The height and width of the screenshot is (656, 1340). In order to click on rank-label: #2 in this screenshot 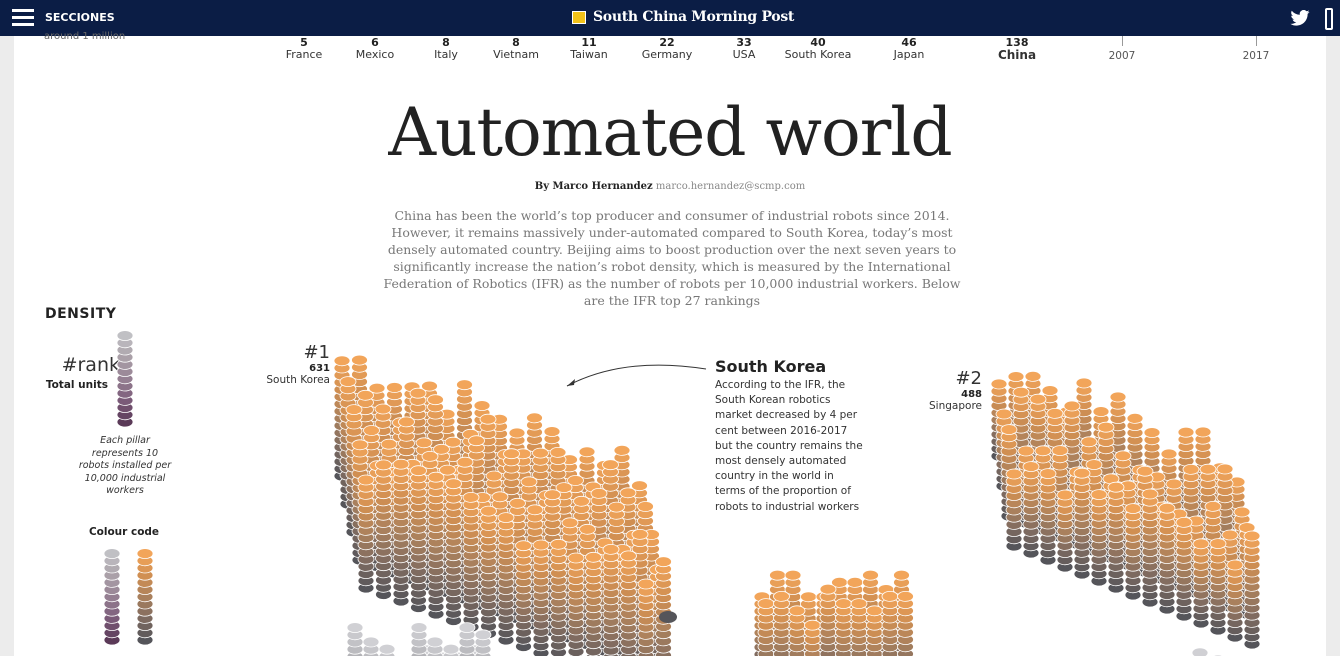, I will do `click(968, 378)`.